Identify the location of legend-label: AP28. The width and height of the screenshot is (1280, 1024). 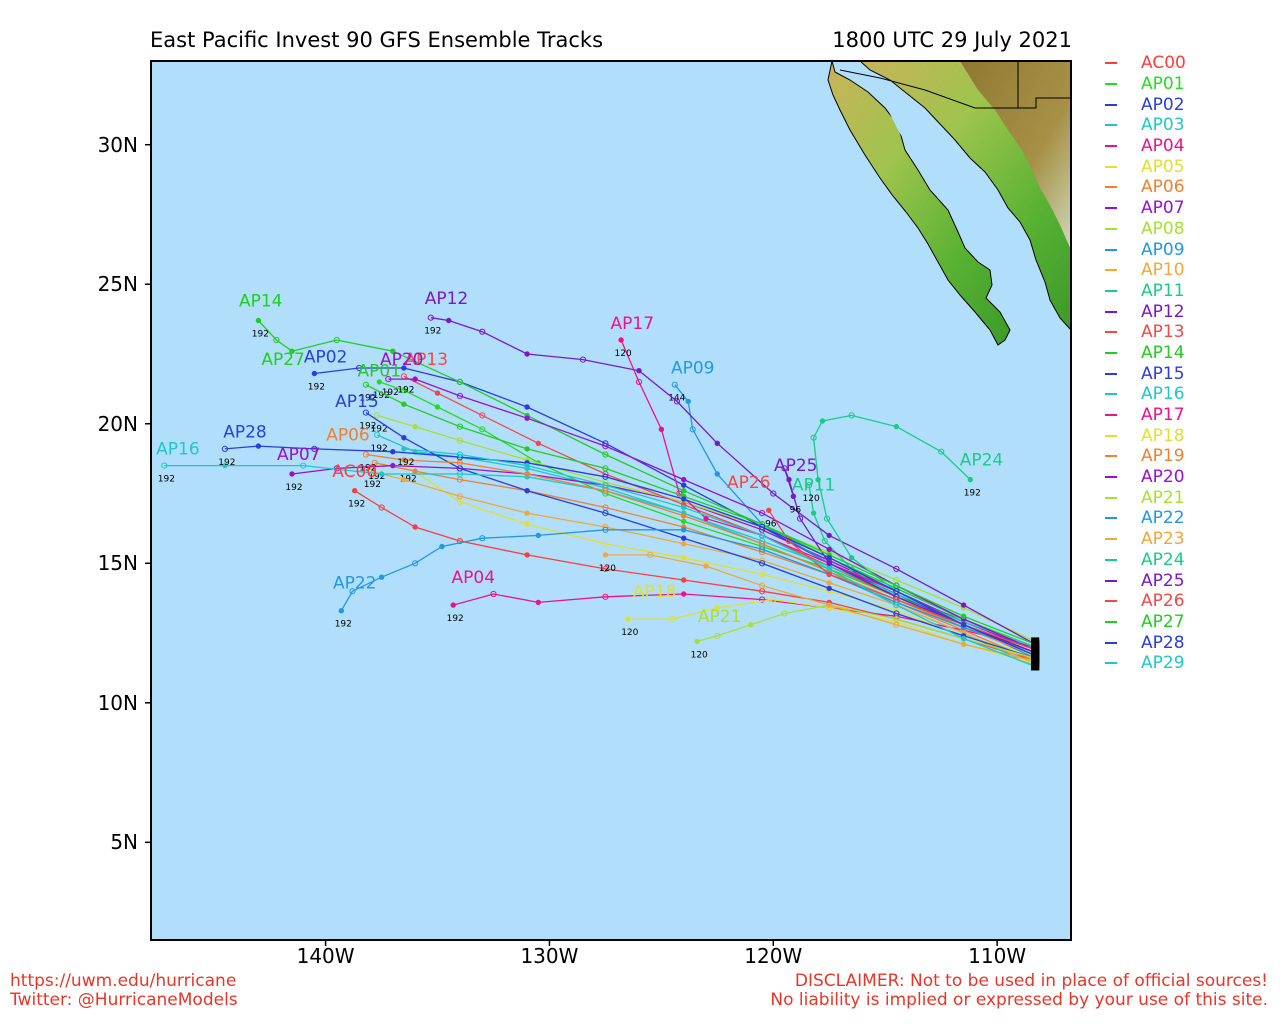
(1163, 642).